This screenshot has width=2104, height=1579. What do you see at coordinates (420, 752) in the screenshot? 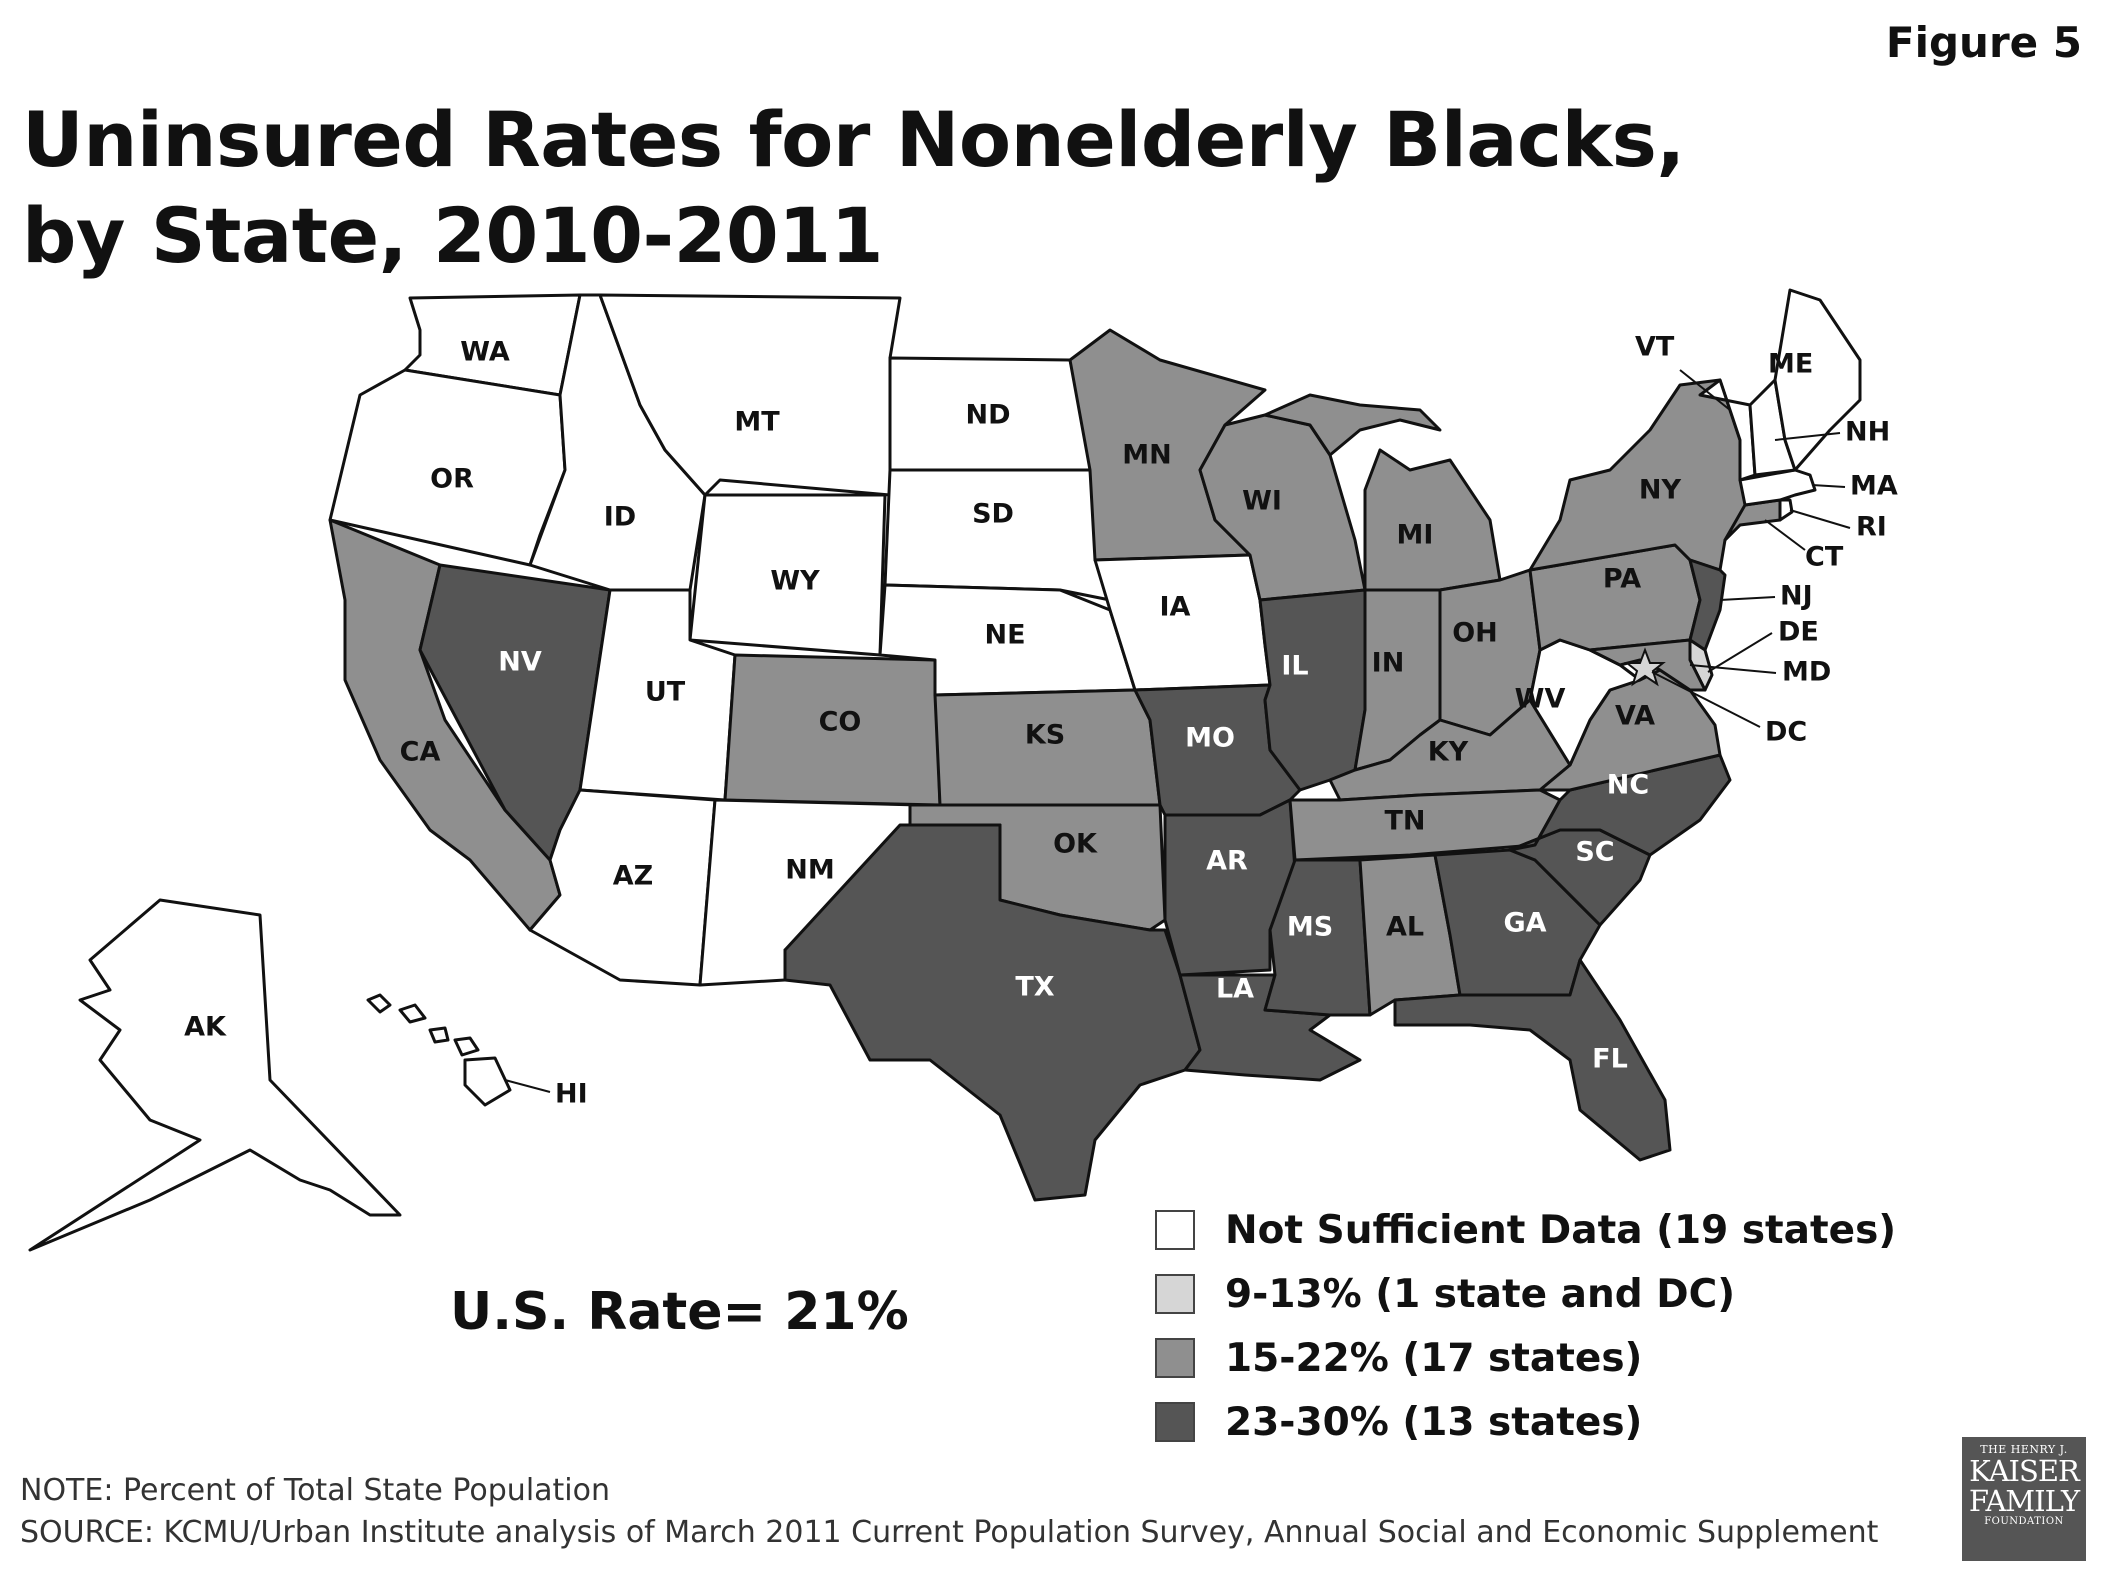
I see `label-ca: CA` at bounding box center [420, 752].